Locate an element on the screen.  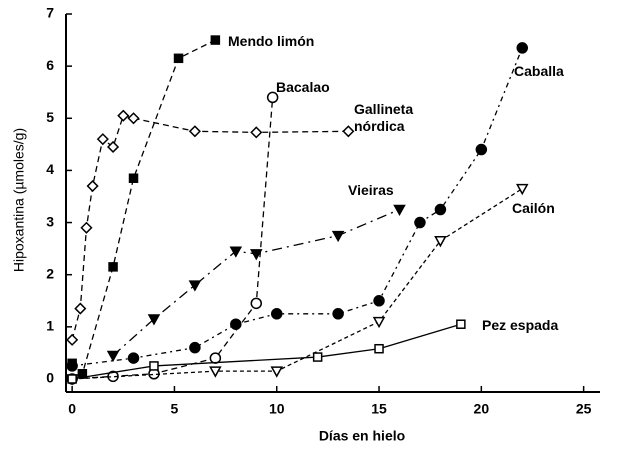
x-tick-label: 0 is located at coordinates (72, 409).